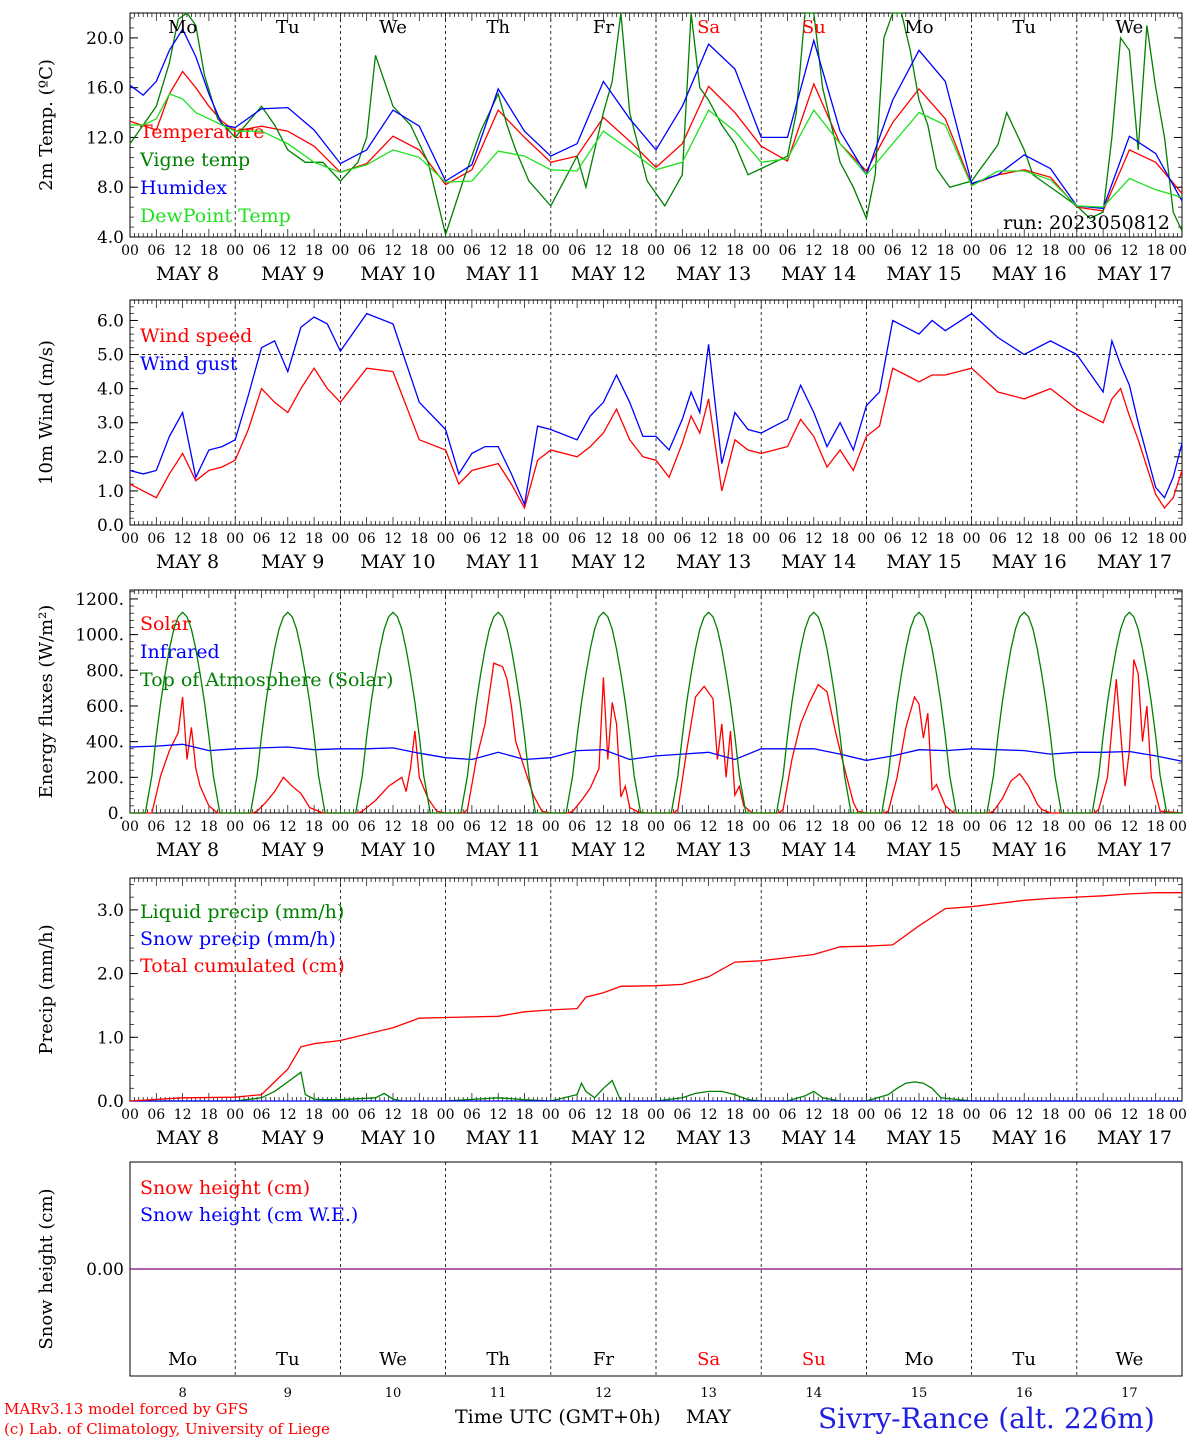 The width and height of the screenshot is (1194, 1440). I want to click on legend-wind-speed: Wind speed, so click(196, 336).